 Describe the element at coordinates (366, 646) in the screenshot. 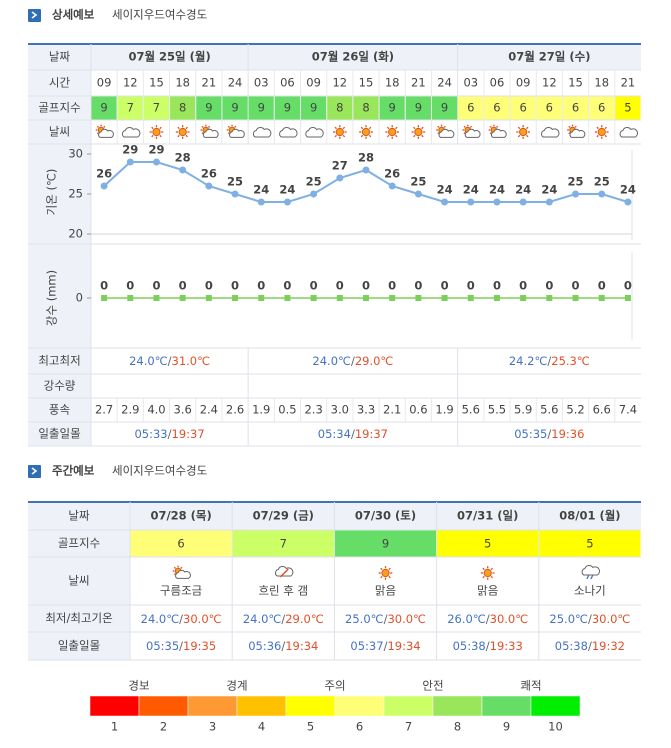

I see `value-part: 05:37` at that location.